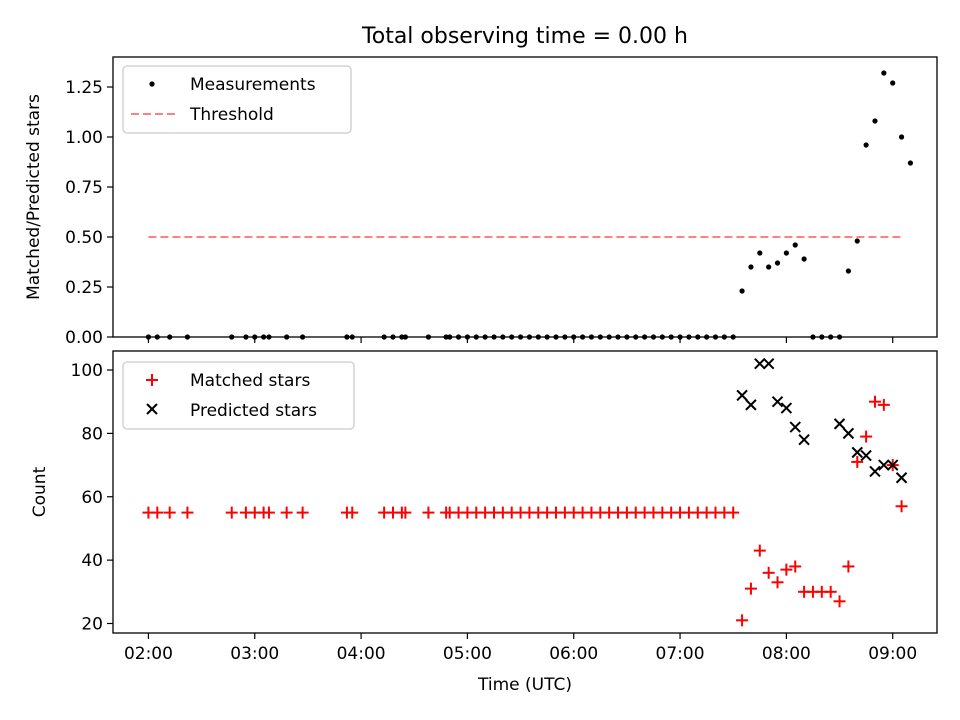 This screenshot has width=960, height=720. I want to click on x-tick-label: 08:00, so click(786, 654).